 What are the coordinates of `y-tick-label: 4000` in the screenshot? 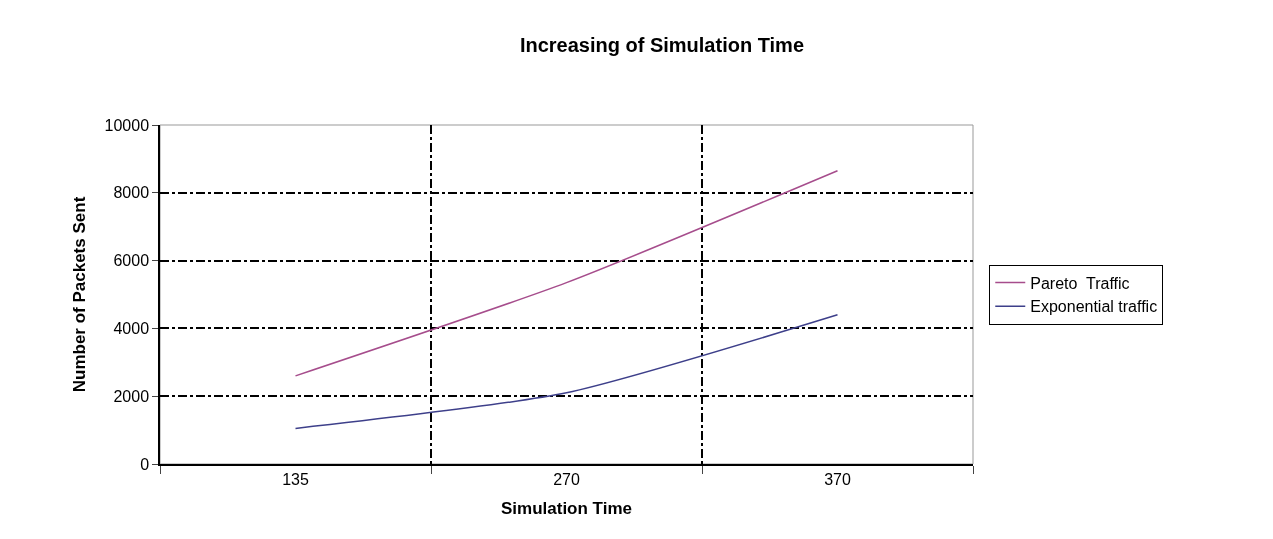 It's located at (131, 328).